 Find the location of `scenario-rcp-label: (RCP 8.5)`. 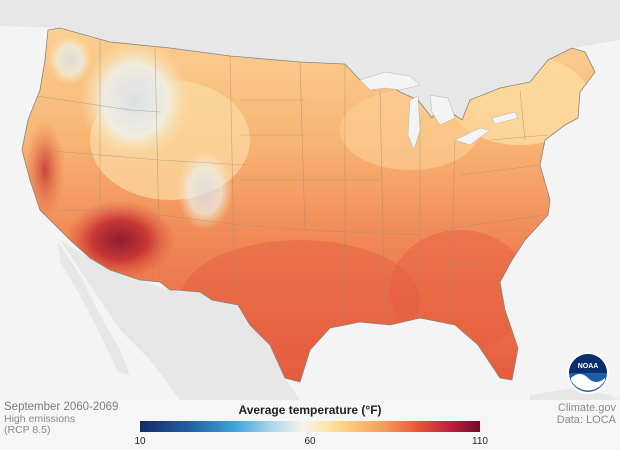

scenario-rcp-label: (RCP 8.5) is located at coordinates (27, 430).